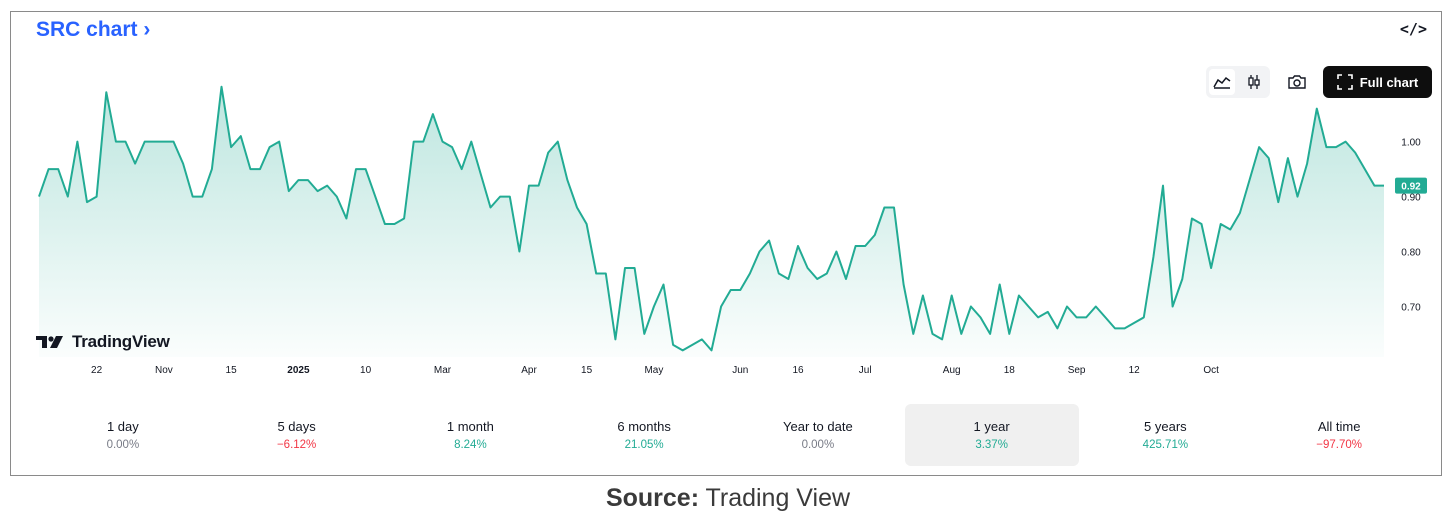 This screenshot has width=1456, height=519. What do you see at coordinates (644, 426) in the screenshot?
I see `period-label: 6 months` at bounding box center [644, 426].